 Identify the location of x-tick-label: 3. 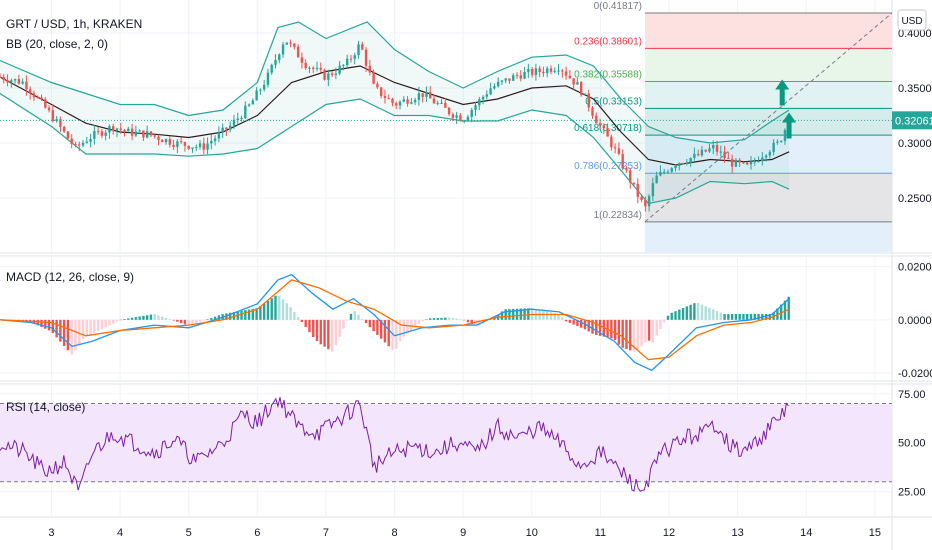
(51, 533).